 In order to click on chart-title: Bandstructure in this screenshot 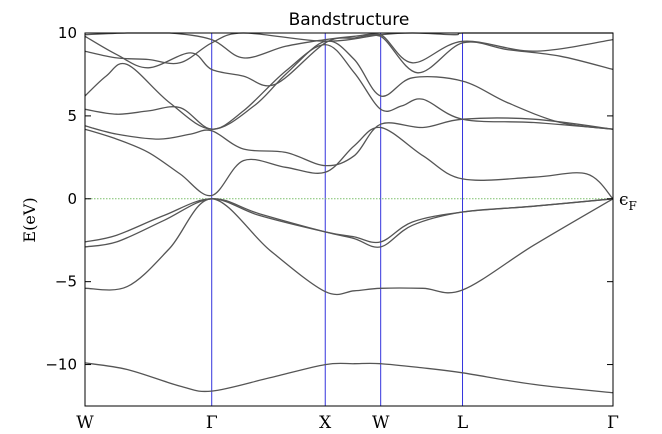, I will do `click(349, 20)`.